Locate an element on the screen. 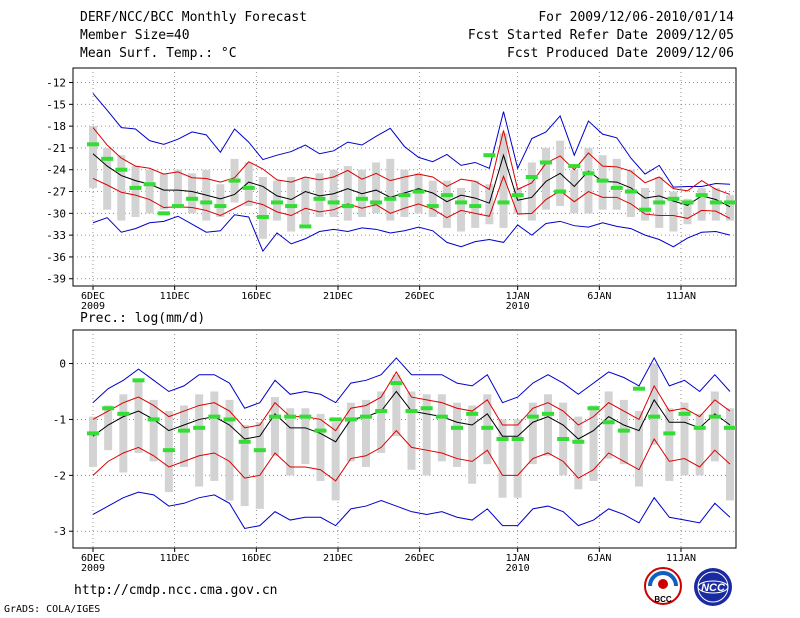  y-tick-label: -12 is located at coordinates (56, 83).